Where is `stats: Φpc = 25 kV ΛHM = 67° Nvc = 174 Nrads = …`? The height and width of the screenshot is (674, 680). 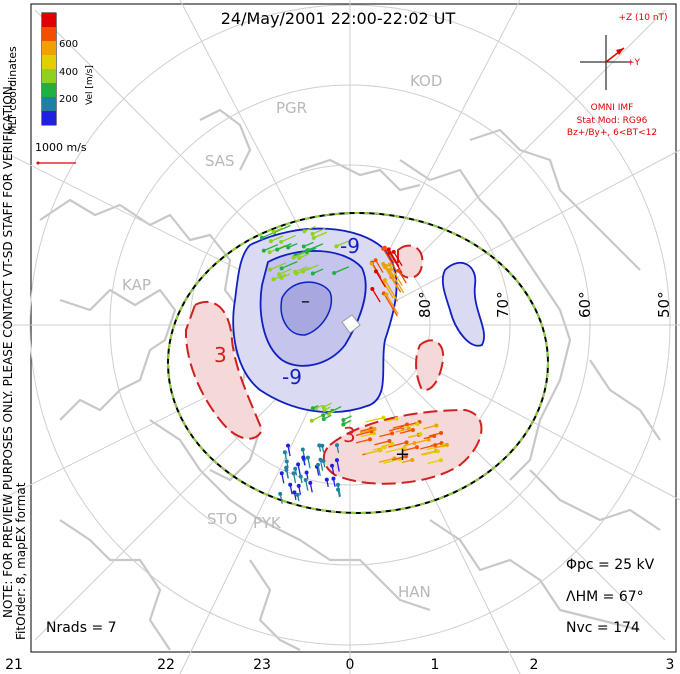
stats: Φpc = 25 kV ΛHM = 67° Nvc = 174 Nrads = … is located at coordinates (350, 596).